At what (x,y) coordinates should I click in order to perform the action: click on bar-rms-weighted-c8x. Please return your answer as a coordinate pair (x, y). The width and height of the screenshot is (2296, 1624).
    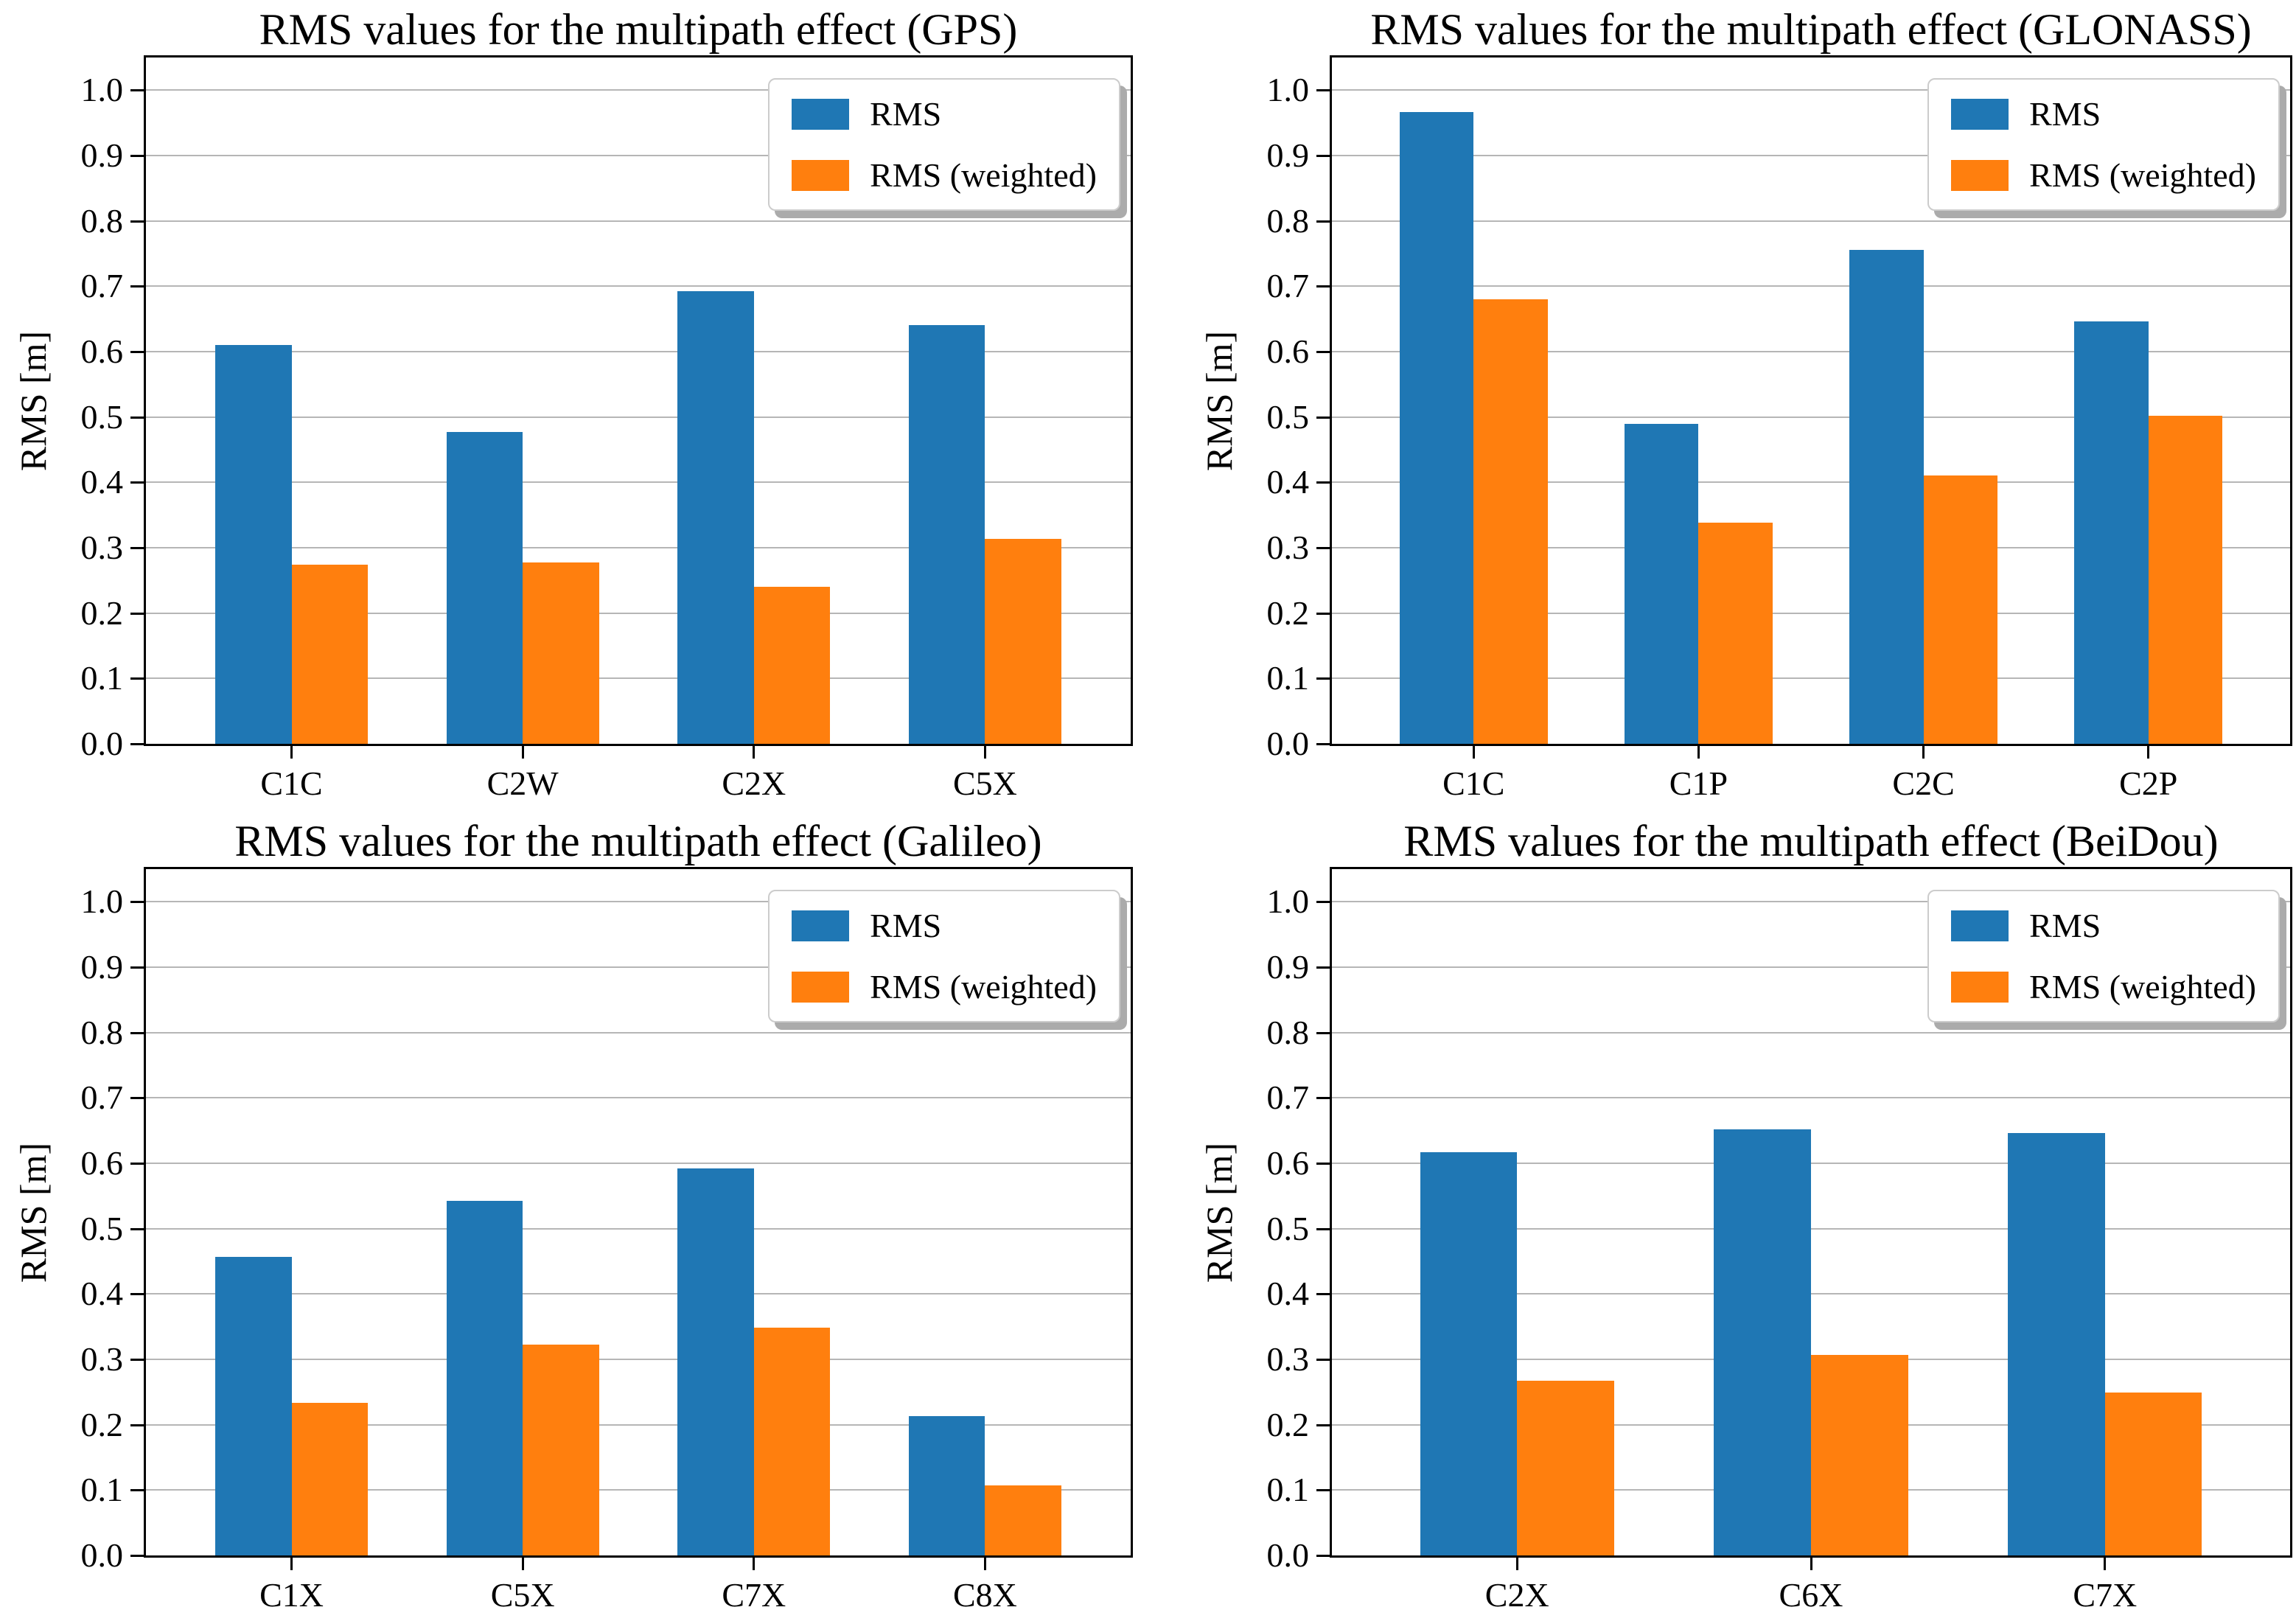
    Looking at the image, I should click on (1023, 1520).